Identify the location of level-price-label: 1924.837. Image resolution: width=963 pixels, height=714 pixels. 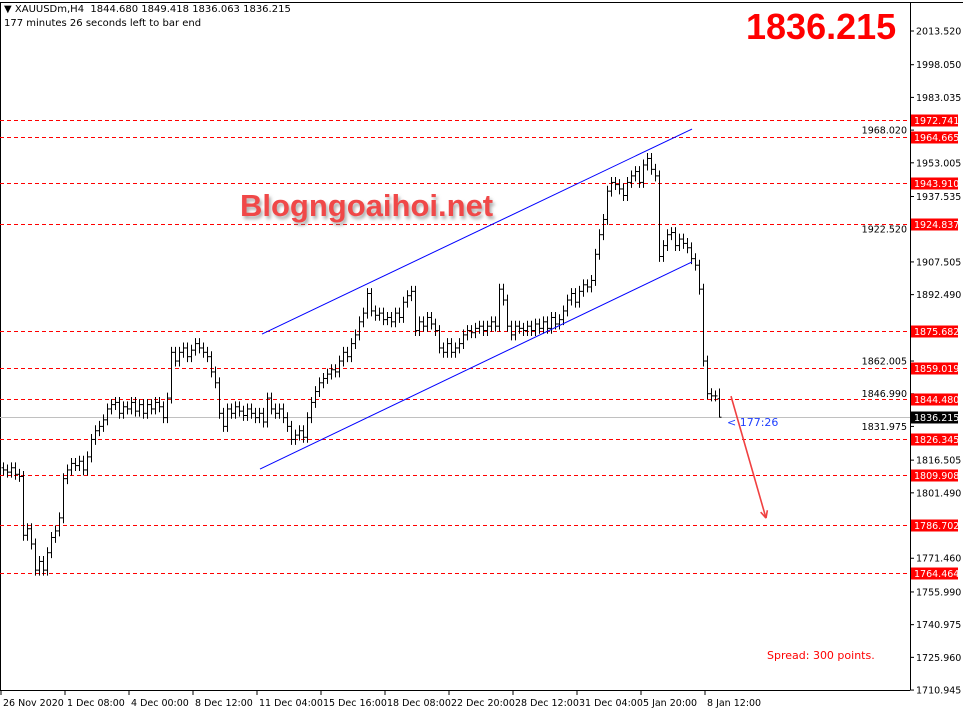
(936, 225).